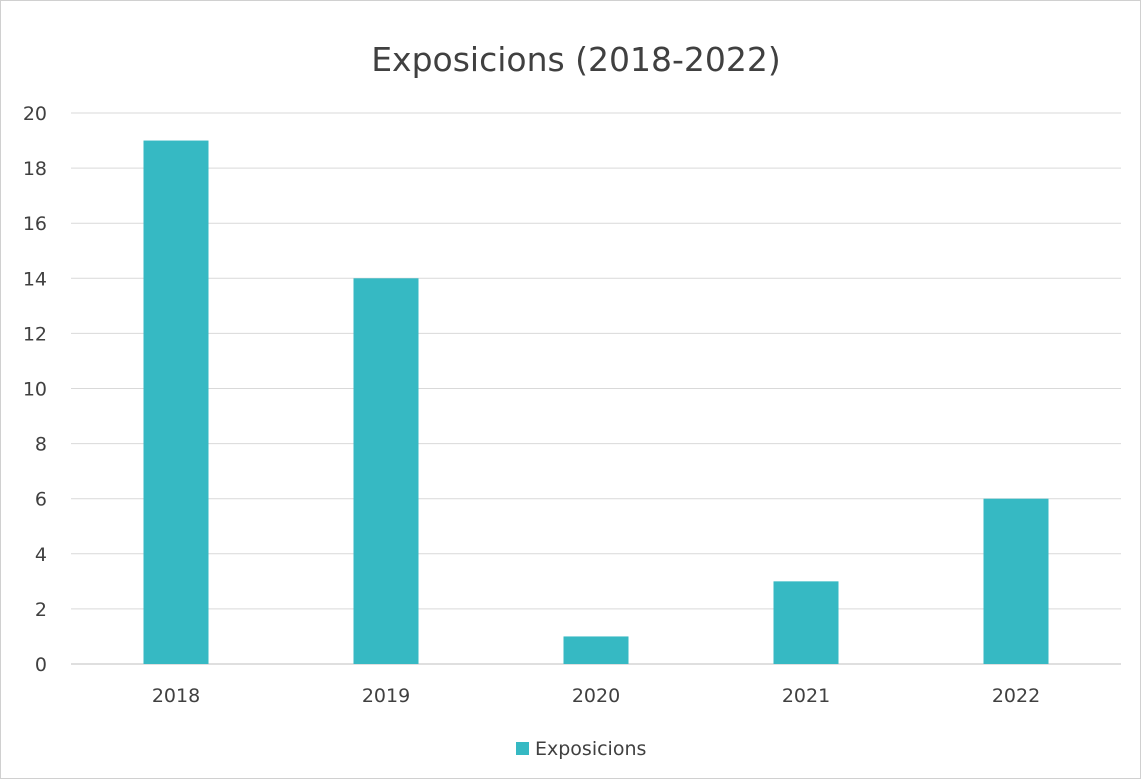 The width and height of the screenshot is (1141, 783). I want to click on y-tick-label: 2, so click(41, 610).